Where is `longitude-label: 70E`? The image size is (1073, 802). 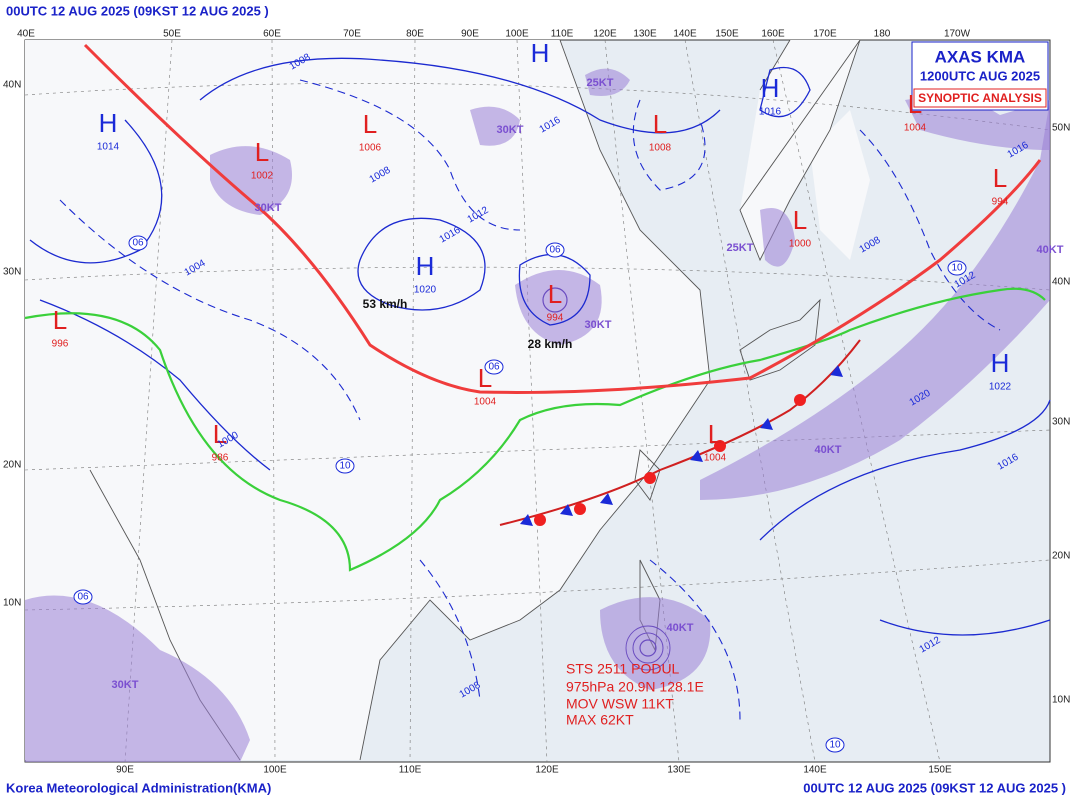 longitude-label: 70E is located at coordinates (352, 34).